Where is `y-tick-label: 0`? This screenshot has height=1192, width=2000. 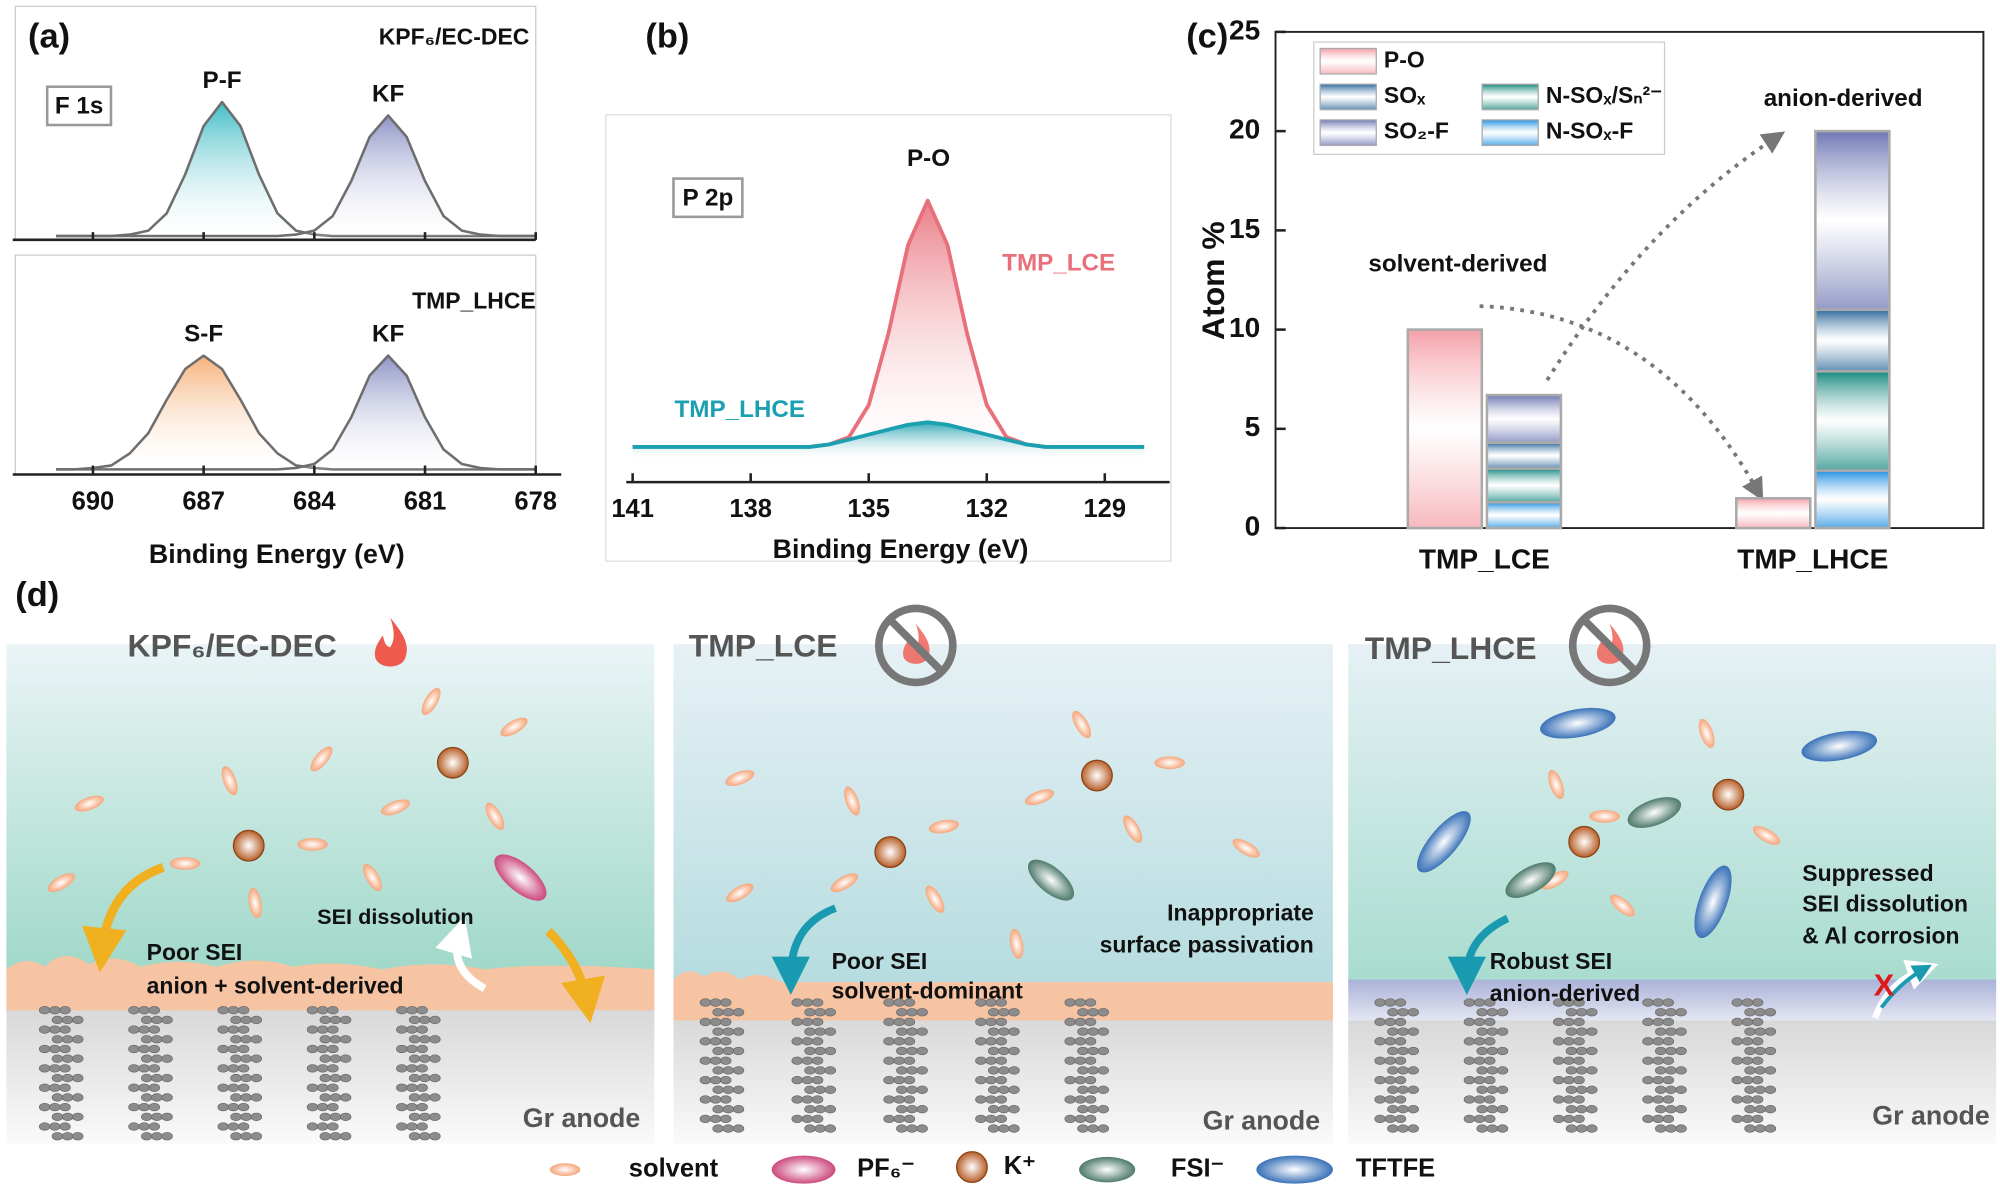
y-tick-label: 0 is located at coordinates (1253, 525).